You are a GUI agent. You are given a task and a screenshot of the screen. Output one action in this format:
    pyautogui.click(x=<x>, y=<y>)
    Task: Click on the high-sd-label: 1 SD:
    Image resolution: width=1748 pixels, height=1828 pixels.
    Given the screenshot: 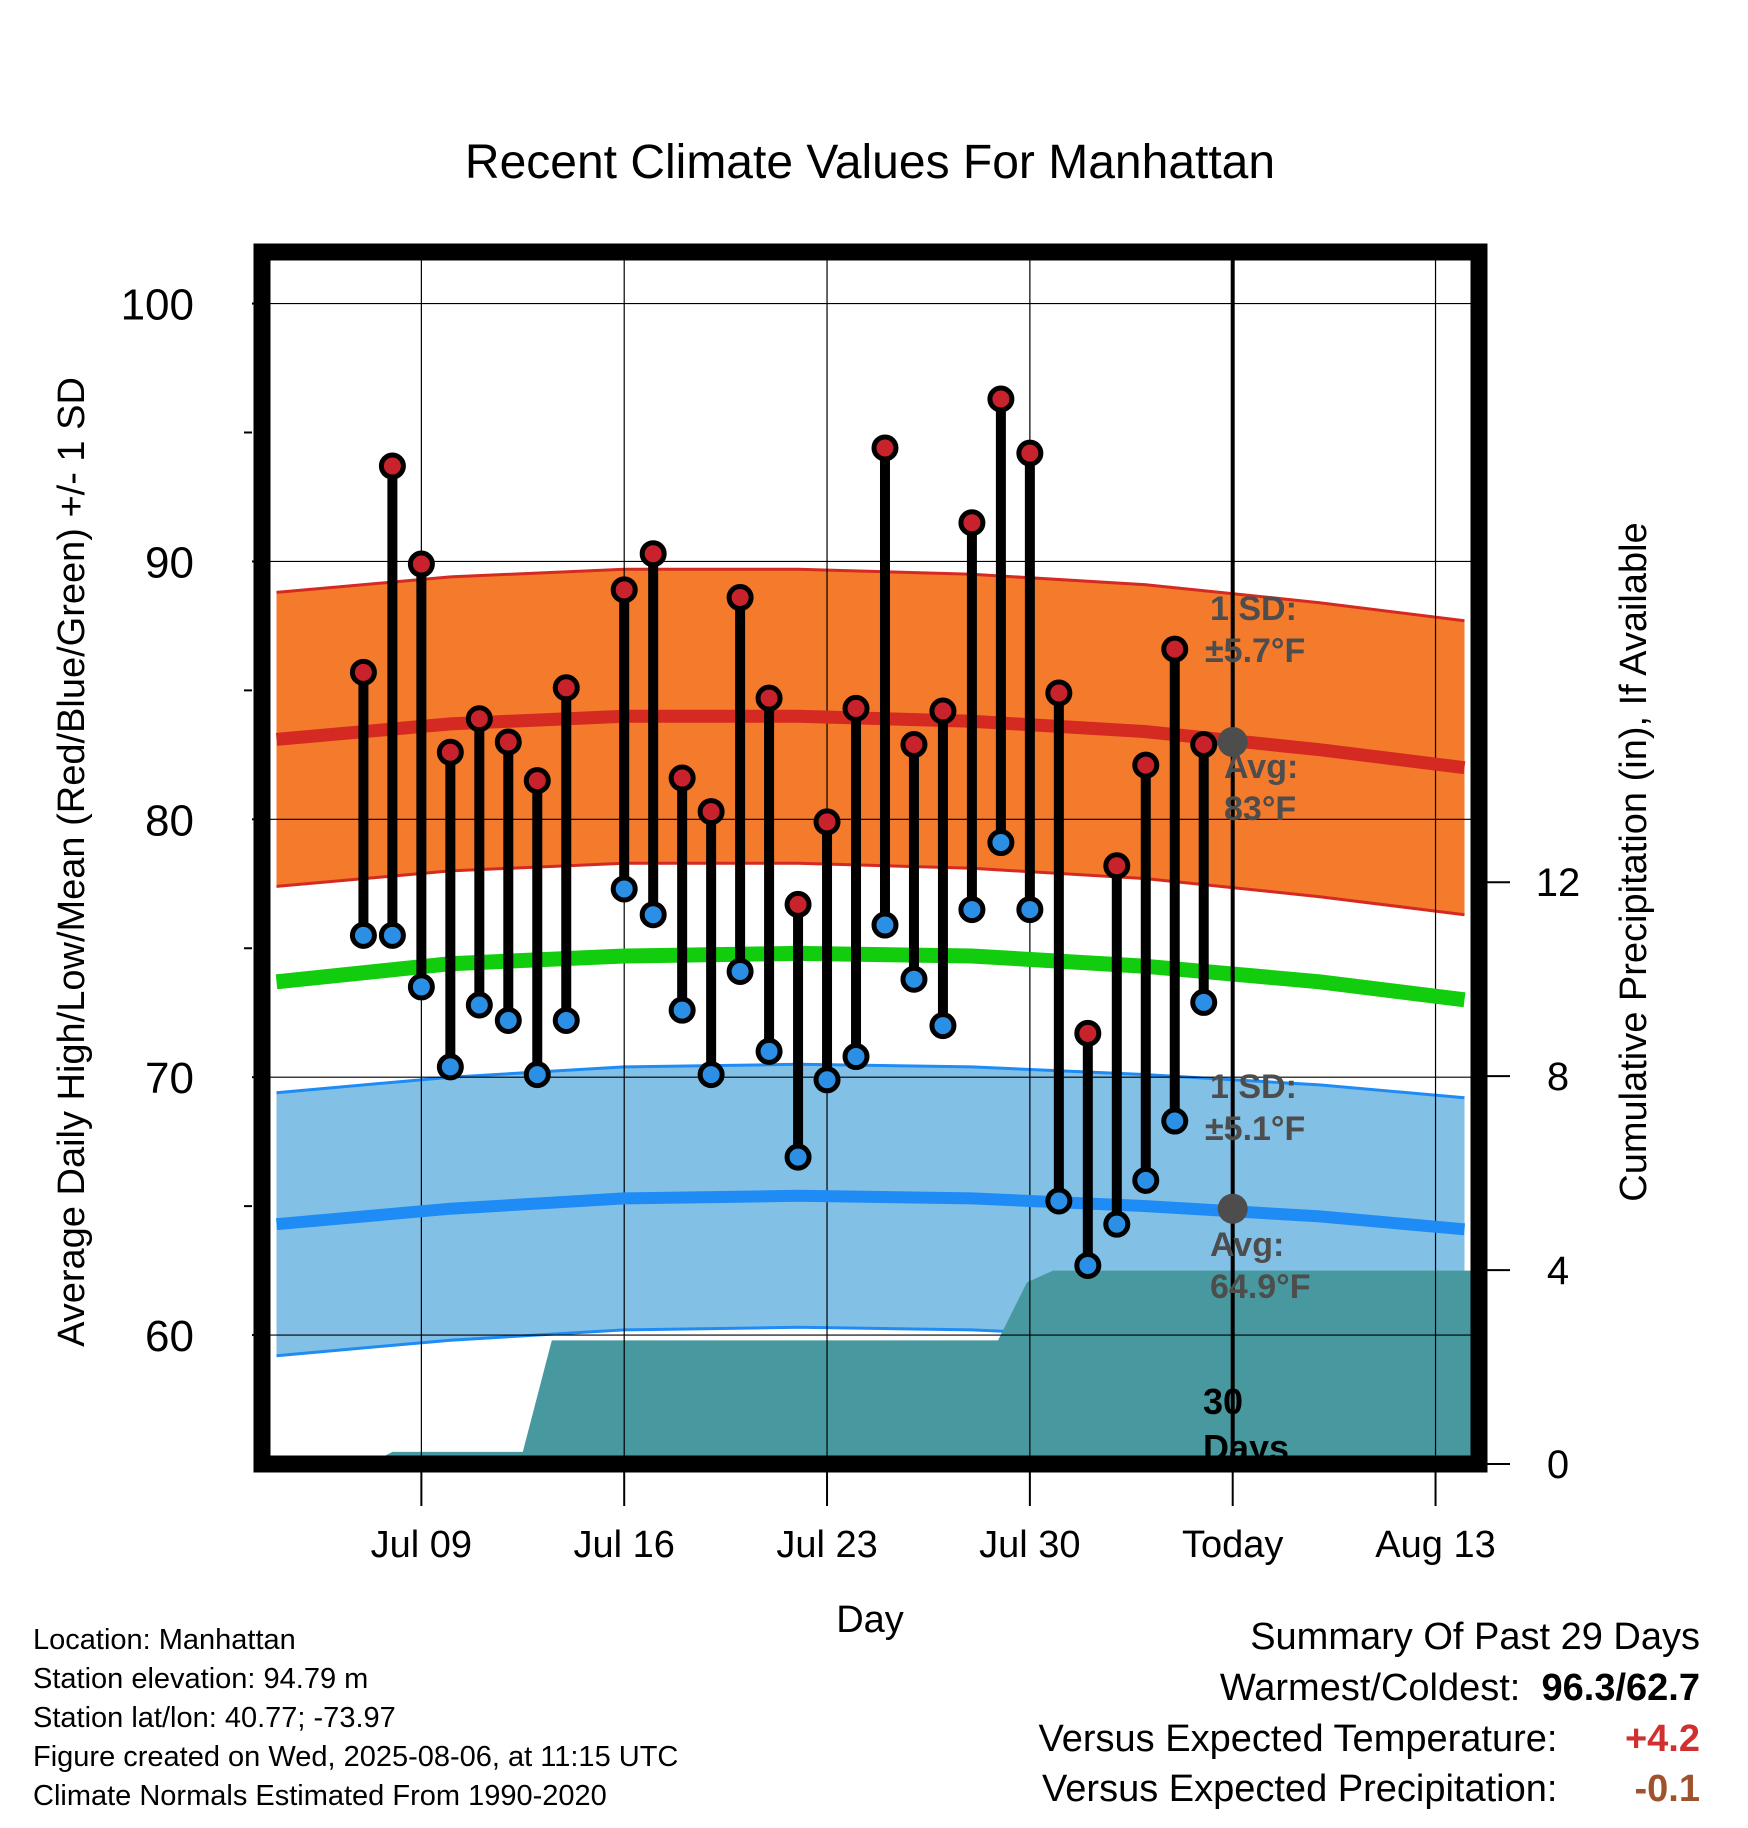 What is the action you would take?
    pyautogui.click(x=1253, y=609)
    